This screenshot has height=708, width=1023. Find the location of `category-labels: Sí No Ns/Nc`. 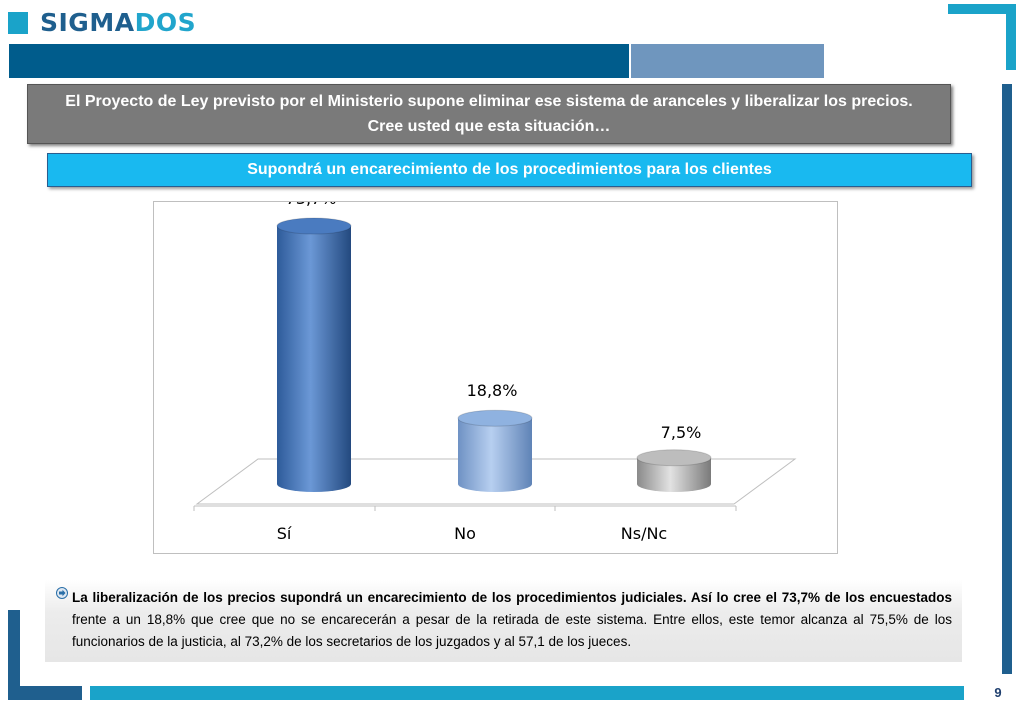

category-labels: Sí No Ns/Nc is located at coordinates (472, 533).